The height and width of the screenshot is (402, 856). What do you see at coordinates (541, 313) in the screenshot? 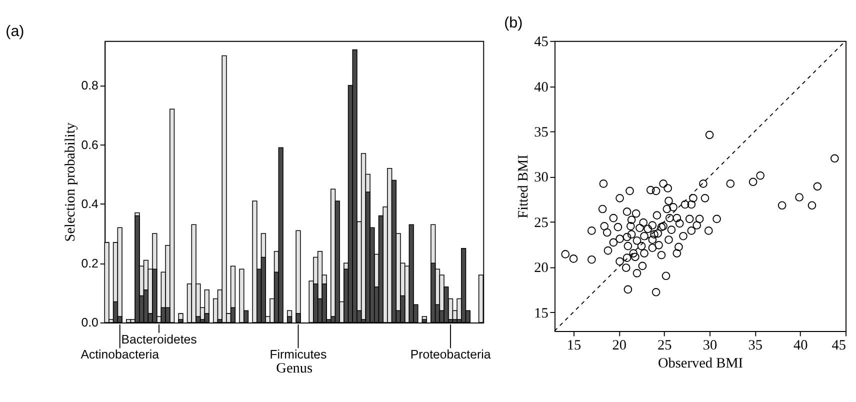
I see `y-tick-label: 15` at bounding box center [541, 313].